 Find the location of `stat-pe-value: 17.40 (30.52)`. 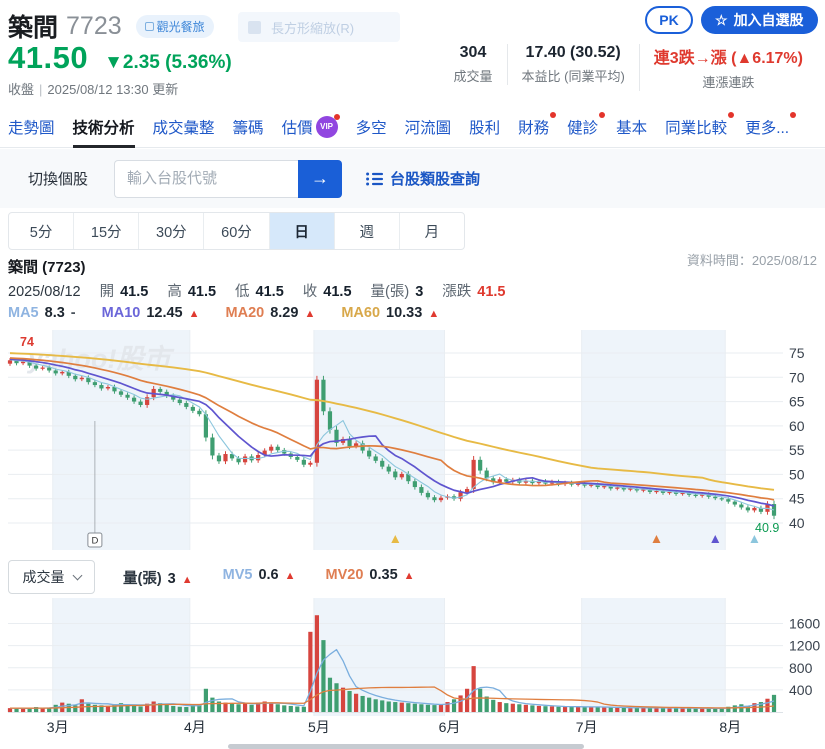

stat-pe-value: 17.40 (30.52) is located at coordinates (573, 52).